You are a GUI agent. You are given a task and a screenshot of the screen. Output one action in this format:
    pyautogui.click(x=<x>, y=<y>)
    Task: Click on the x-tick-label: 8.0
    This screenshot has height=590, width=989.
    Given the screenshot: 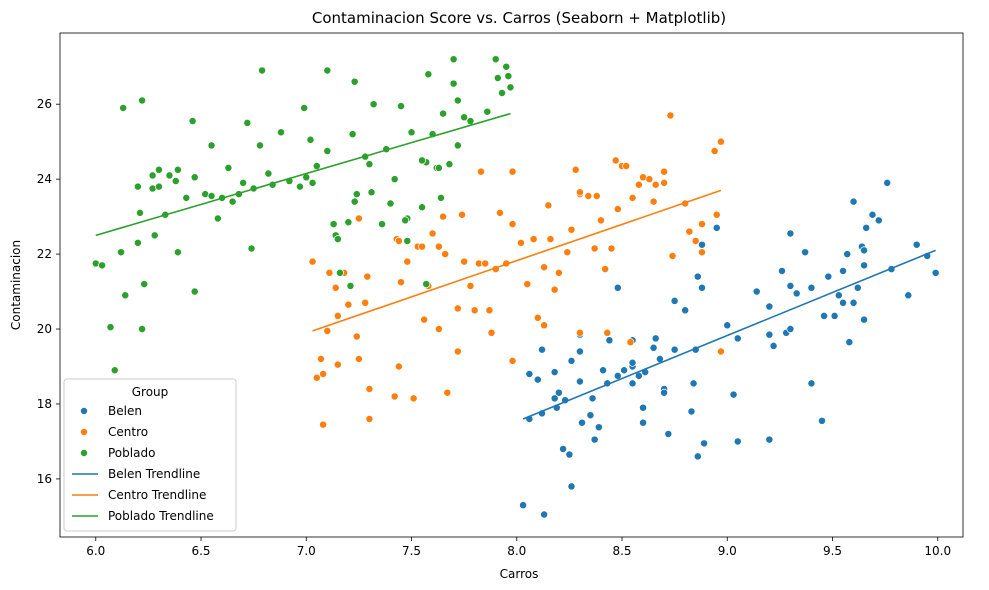 What is the action you would take?
    pyautogui.click(x=516, y=551)
    